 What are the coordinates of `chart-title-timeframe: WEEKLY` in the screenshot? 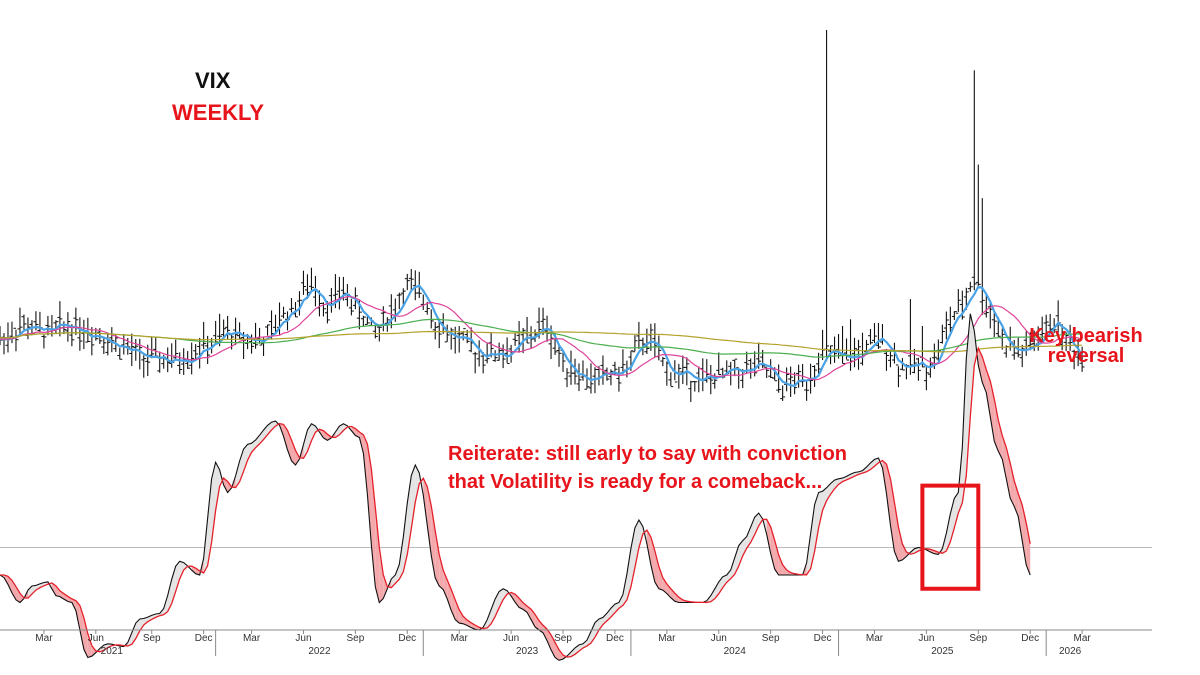 It's located at (218, 112).